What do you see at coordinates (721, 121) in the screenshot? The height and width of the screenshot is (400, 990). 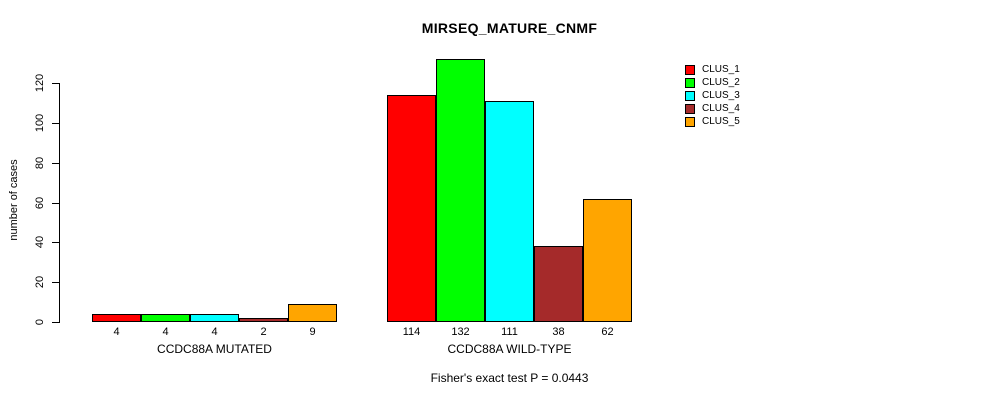 I see `legend-label: CLUS_5` at bounding box center [721, 121].